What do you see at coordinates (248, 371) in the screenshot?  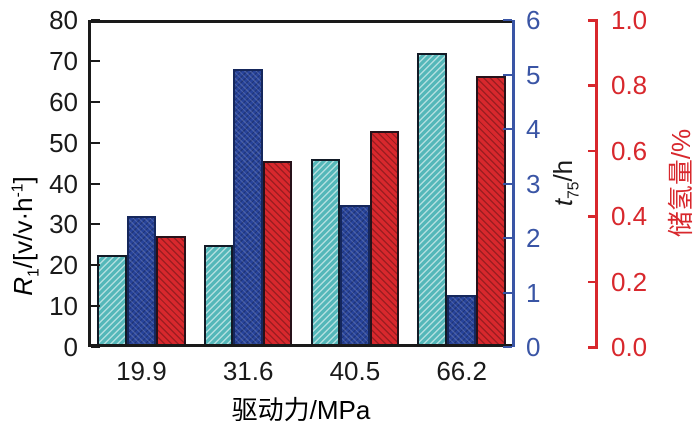 I see `x-axis-tick-label: 31.6` at bounding box center [248, 371].